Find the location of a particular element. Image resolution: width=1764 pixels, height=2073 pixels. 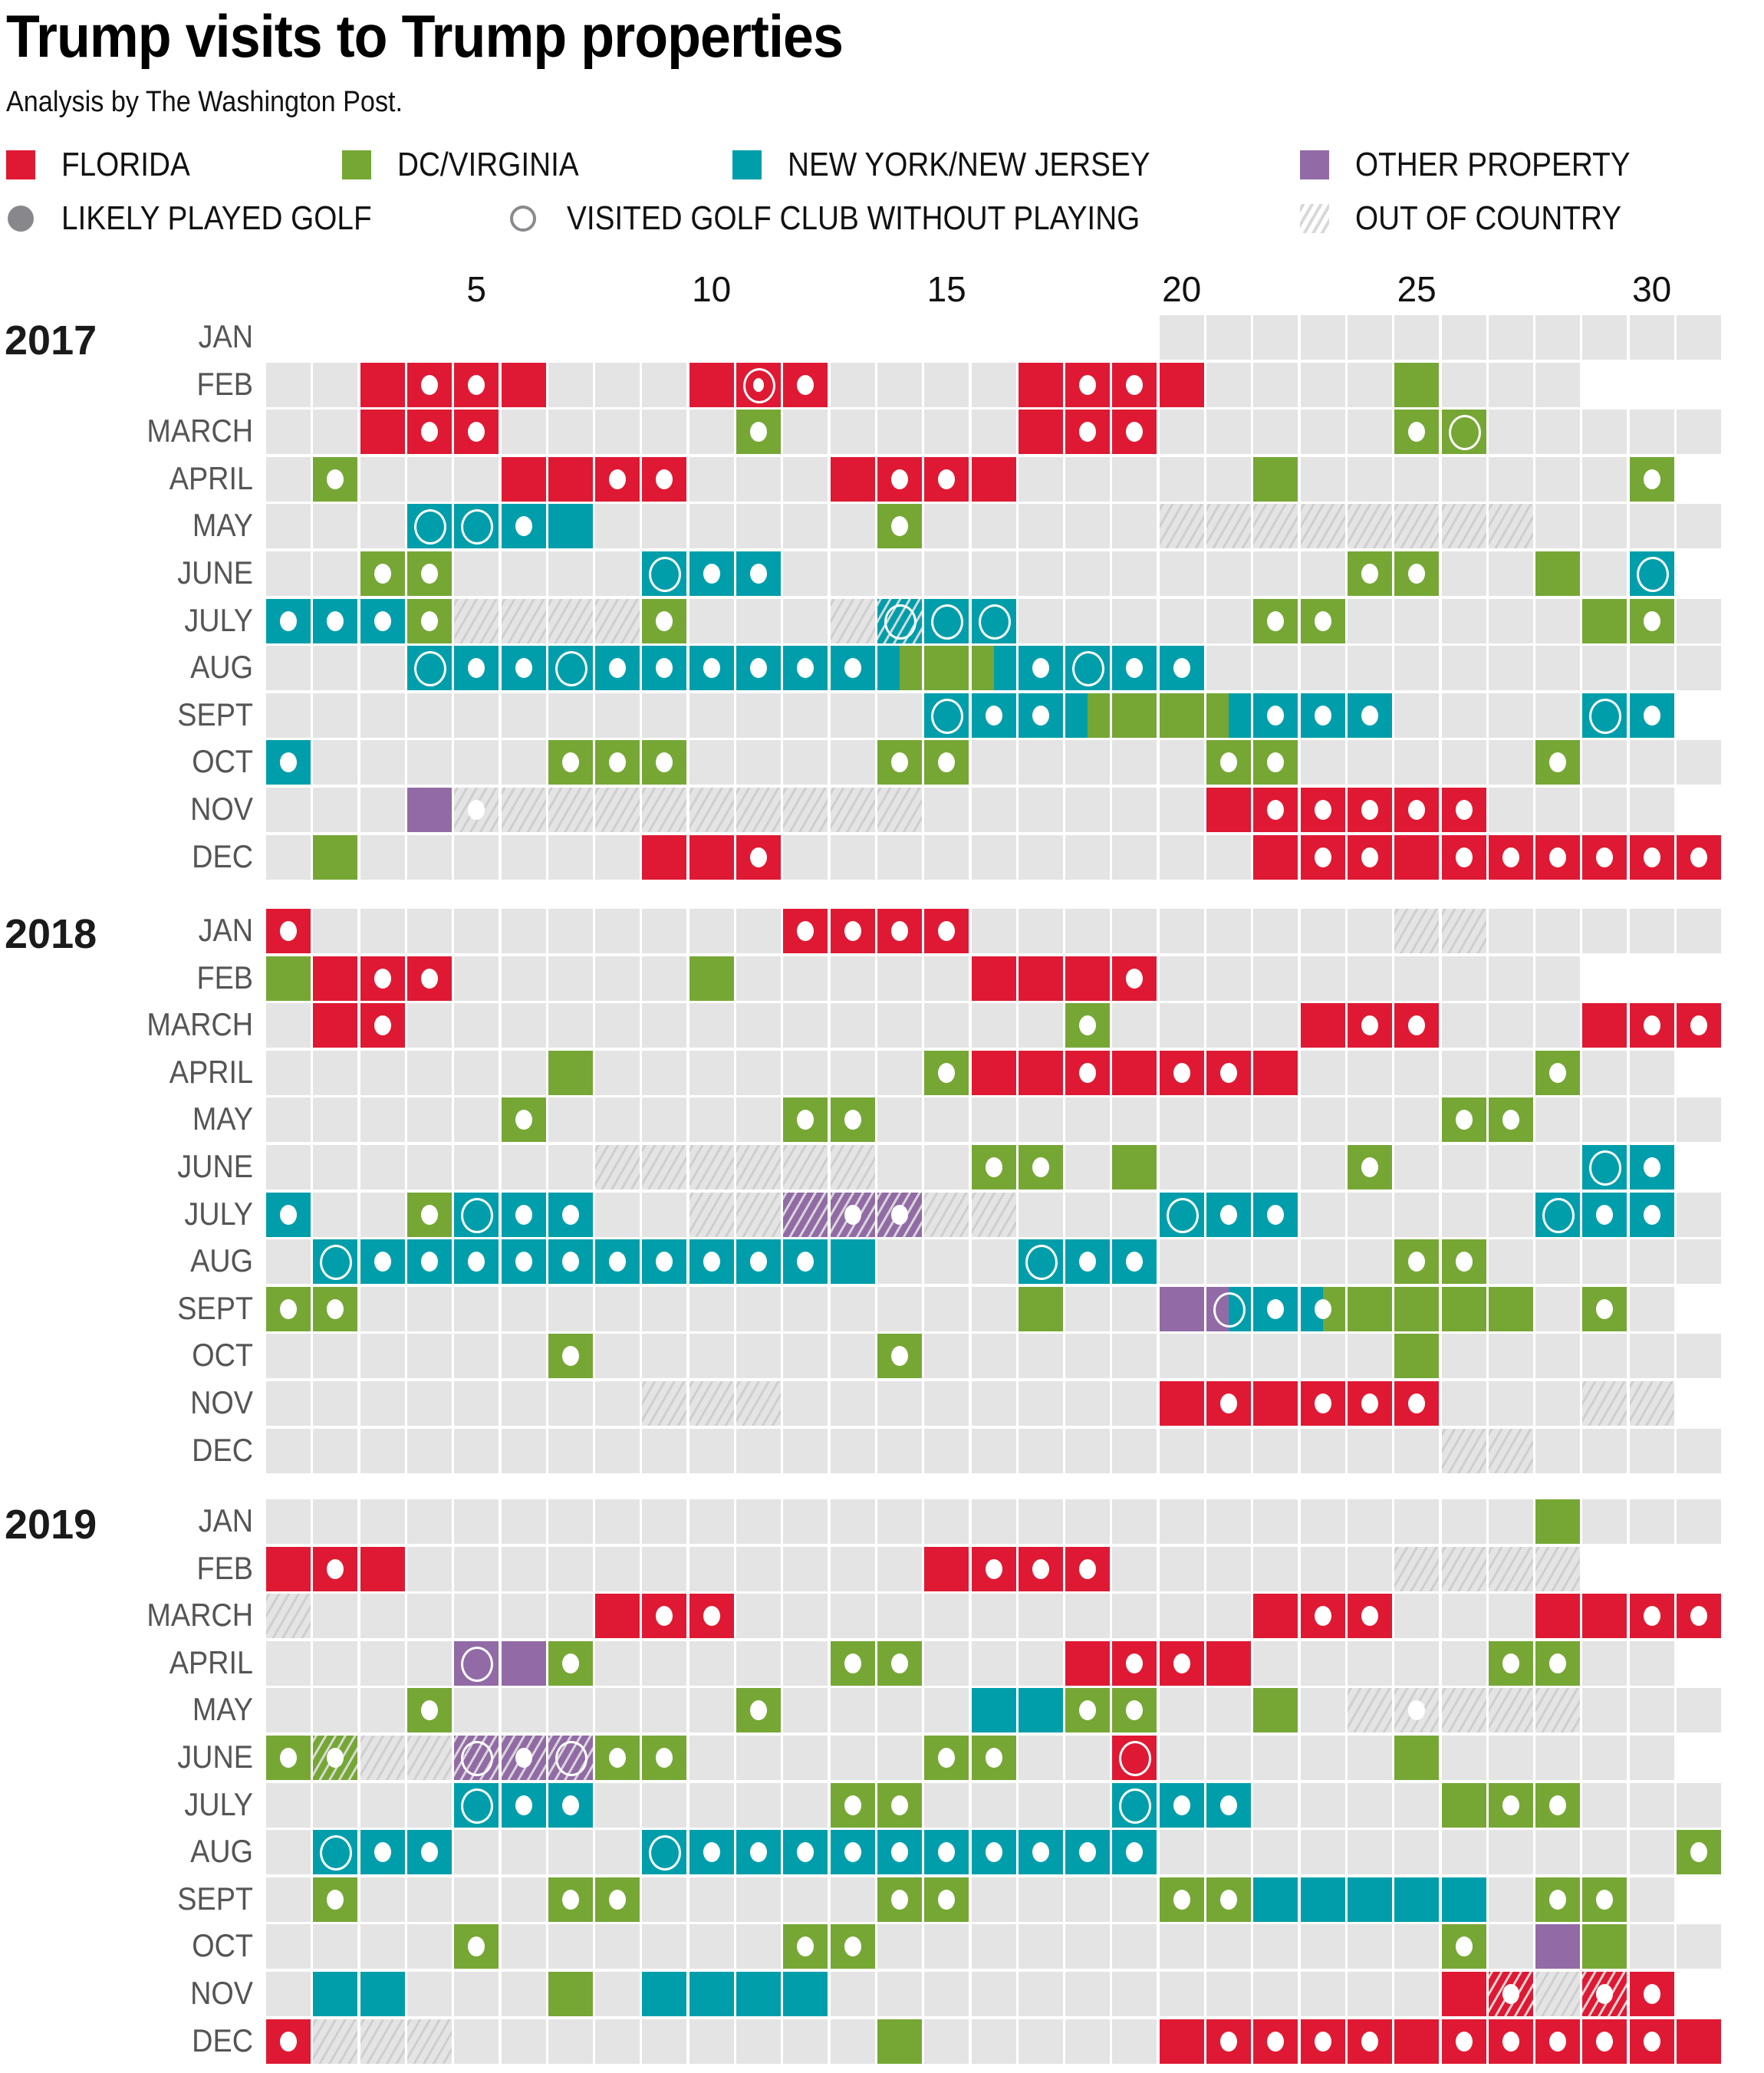

month-label: AUG is located at coordinates (221, 1260).